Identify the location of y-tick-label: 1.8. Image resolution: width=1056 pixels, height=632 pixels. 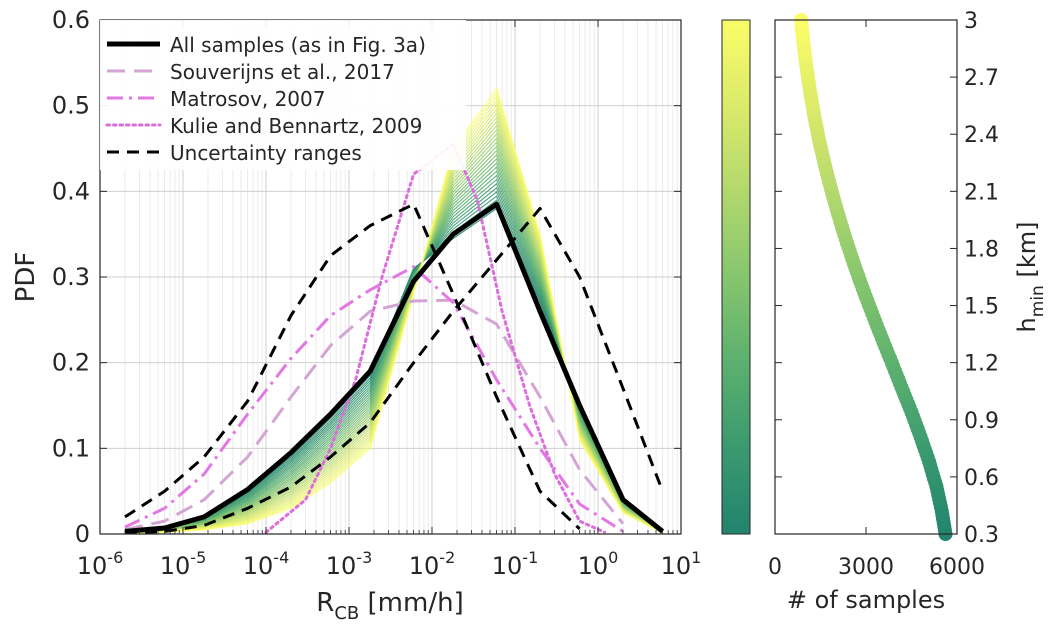
(981, 249).